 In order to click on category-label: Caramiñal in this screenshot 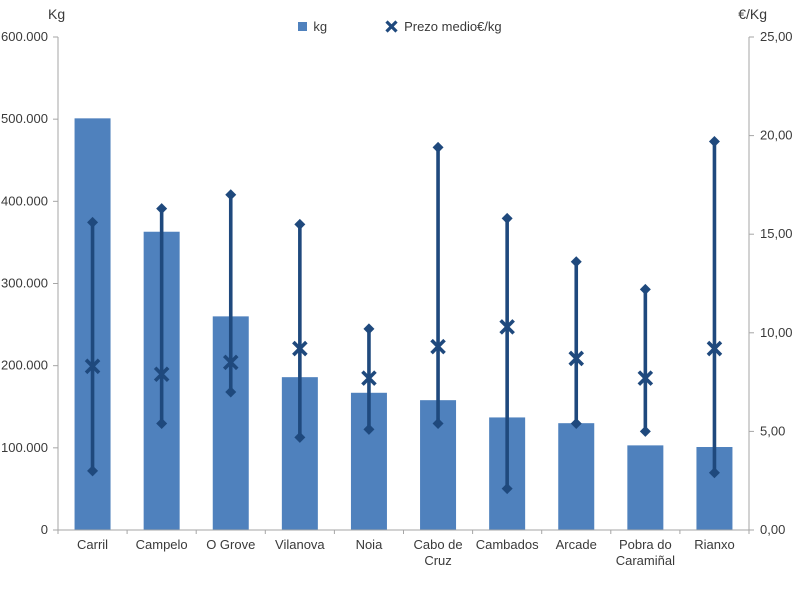, I will do `click(645, 560)`.